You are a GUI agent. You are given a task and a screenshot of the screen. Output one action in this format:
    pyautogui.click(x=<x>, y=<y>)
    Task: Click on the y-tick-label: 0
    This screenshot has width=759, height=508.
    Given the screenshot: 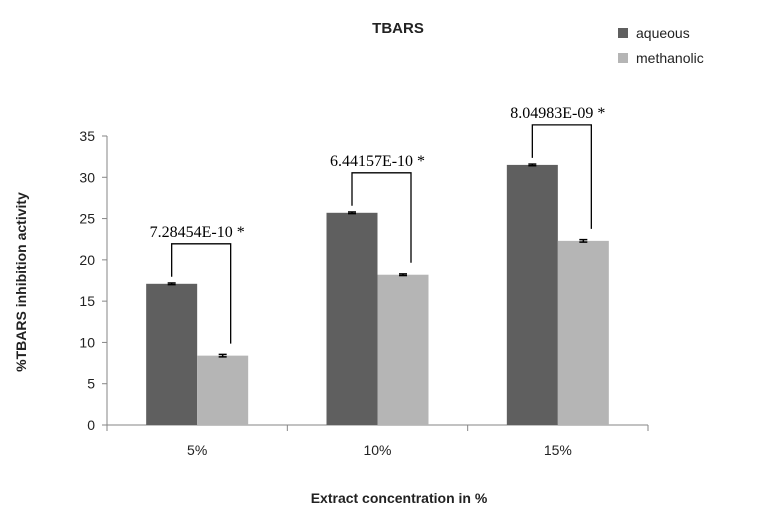 What is the action you would take?
    pyautogui.click(x=91, y=425)
    